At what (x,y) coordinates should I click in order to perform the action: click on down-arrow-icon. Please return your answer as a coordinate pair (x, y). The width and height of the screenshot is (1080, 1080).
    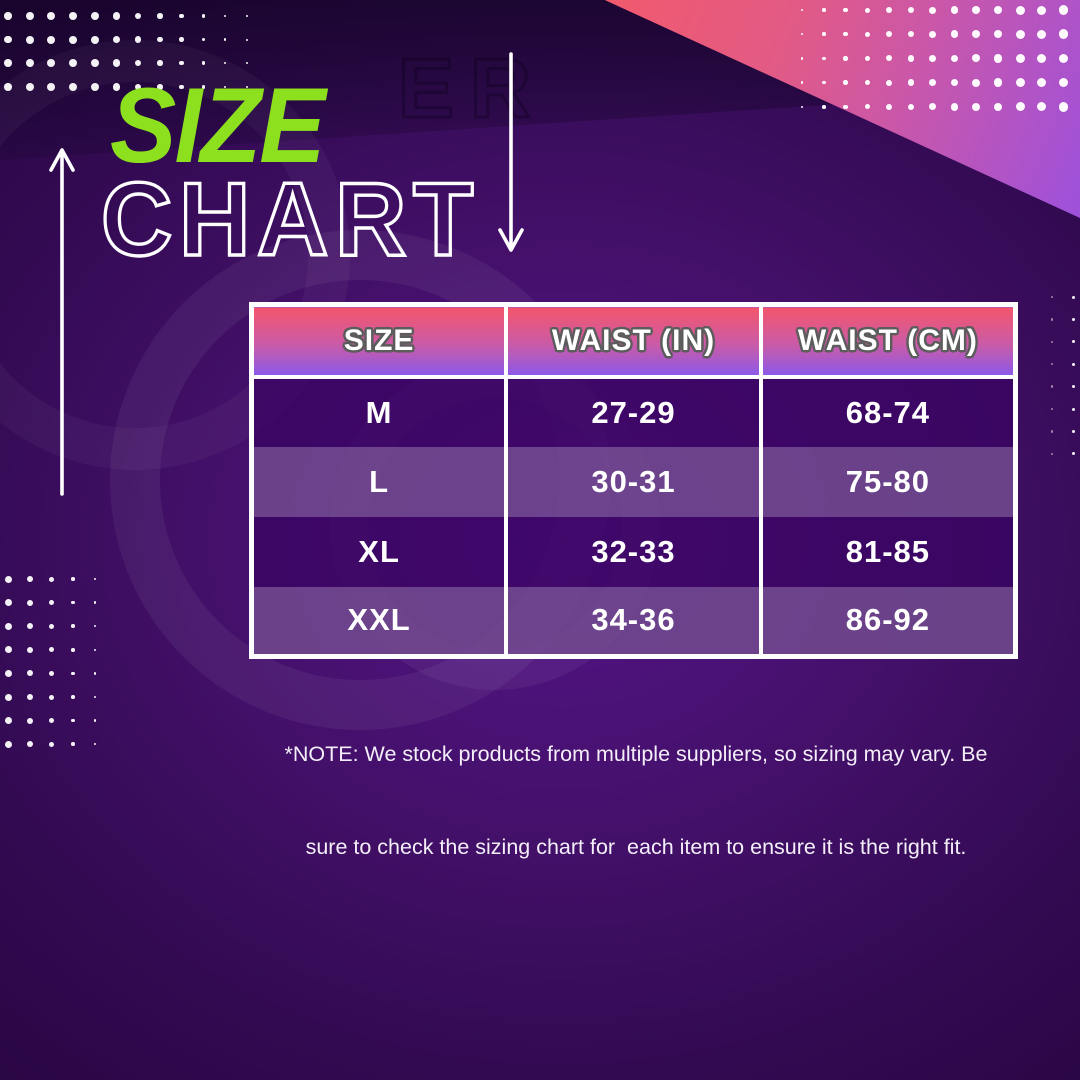
    Looking at the image, I should click on (511, 152).